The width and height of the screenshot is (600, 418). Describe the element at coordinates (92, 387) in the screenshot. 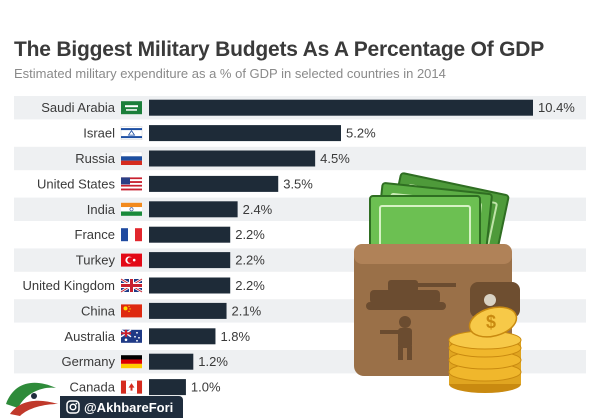

I see `category-label: Canada` at that location.